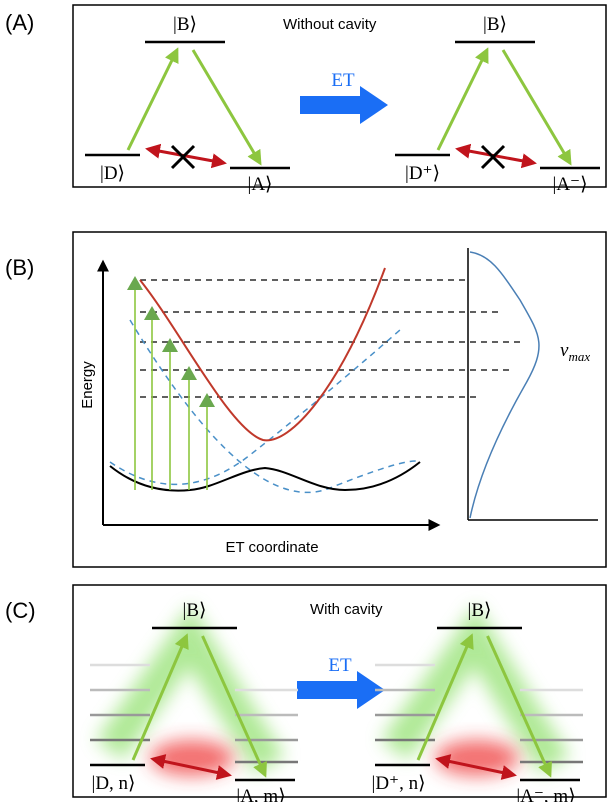 The height and width of the screenshot is (802, 613). What do you see at coordinates (579, 356) in the screenshot?
I see `annotation-subscript: max` at bounding box center [579, 356].